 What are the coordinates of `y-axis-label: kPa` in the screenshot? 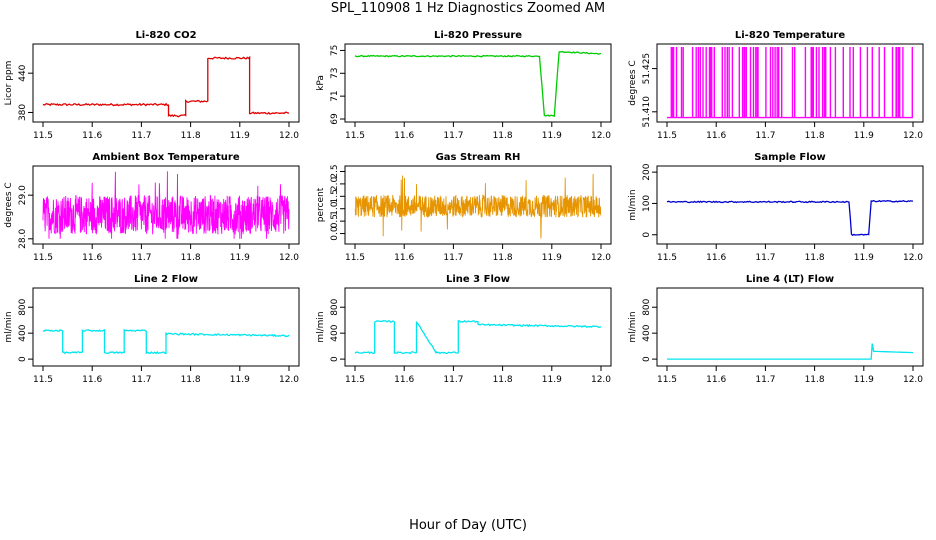 It's located at (321, 83).